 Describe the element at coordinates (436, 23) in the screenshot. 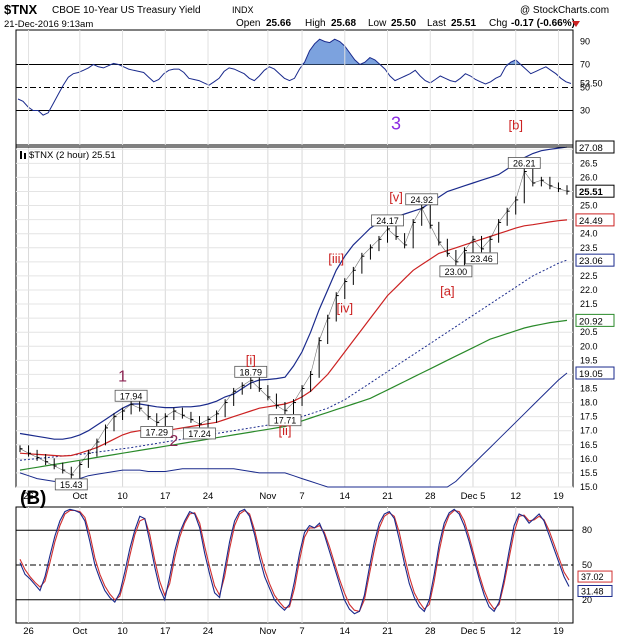

I see `last-label: Last` at that location.